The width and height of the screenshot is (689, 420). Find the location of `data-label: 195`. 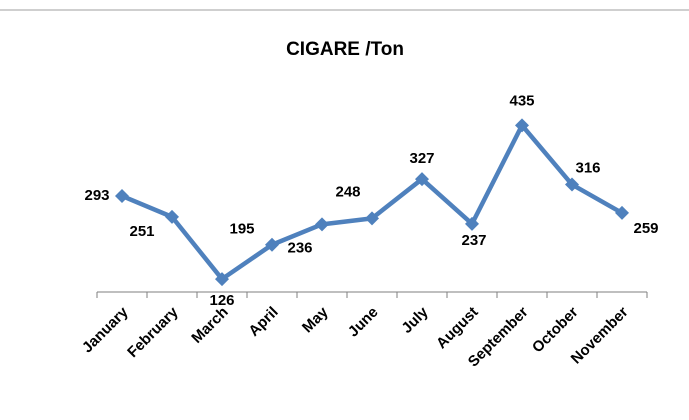

data-label: 195 is located at coordinates (241, 229).